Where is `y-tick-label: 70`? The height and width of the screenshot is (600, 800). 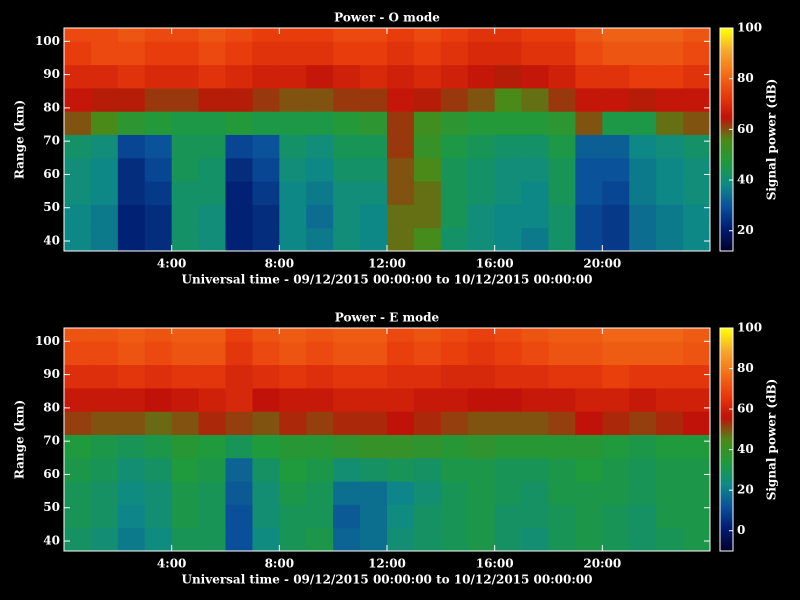 y-tick-label: 70 is located at coordinates (51, 141).